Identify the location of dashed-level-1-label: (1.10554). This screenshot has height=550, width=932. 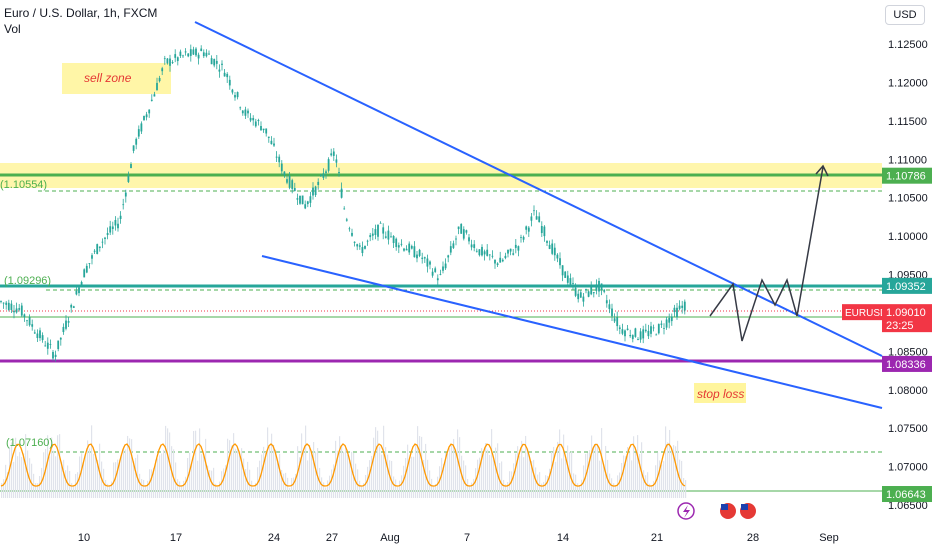
(23, 185).